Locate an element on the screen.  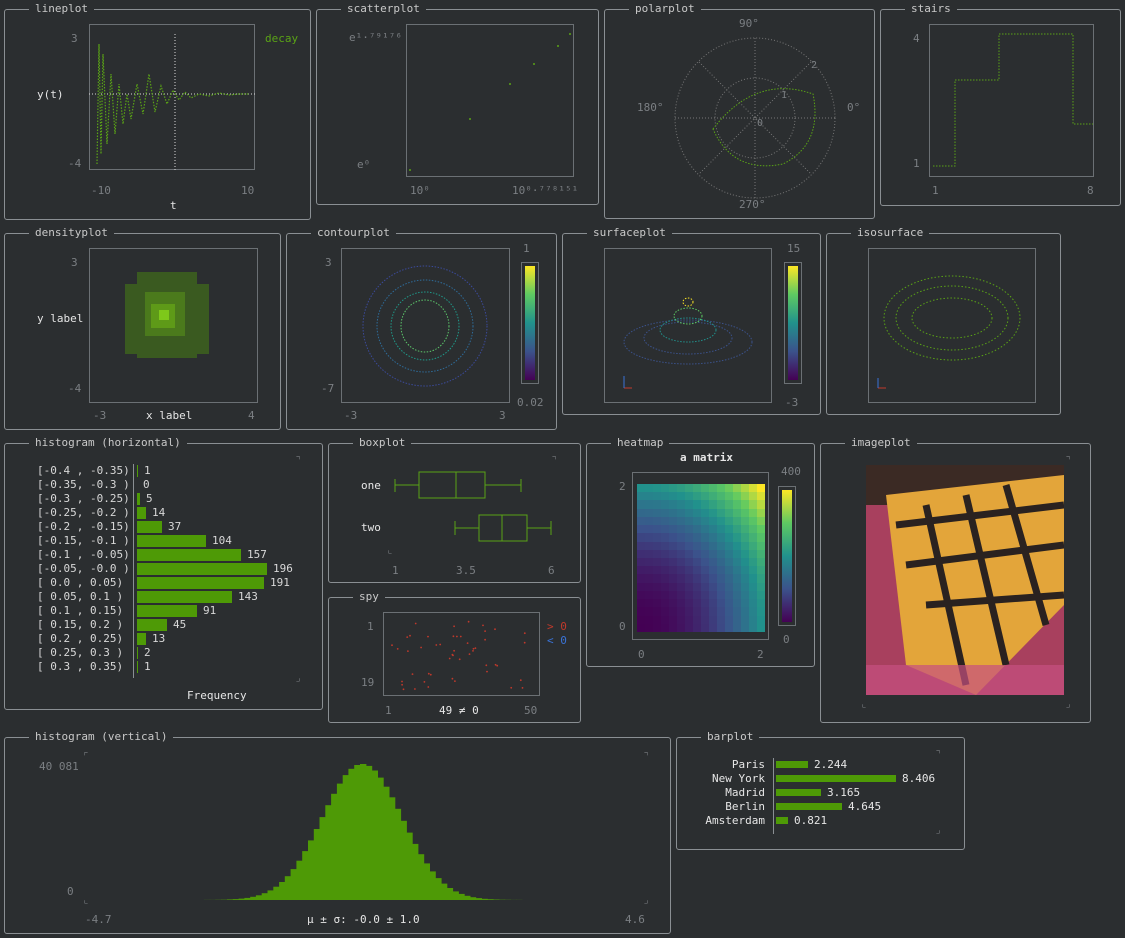
surfaceplot-panel: surfaceplot 15 -3 is located at coordinates (691, 320).